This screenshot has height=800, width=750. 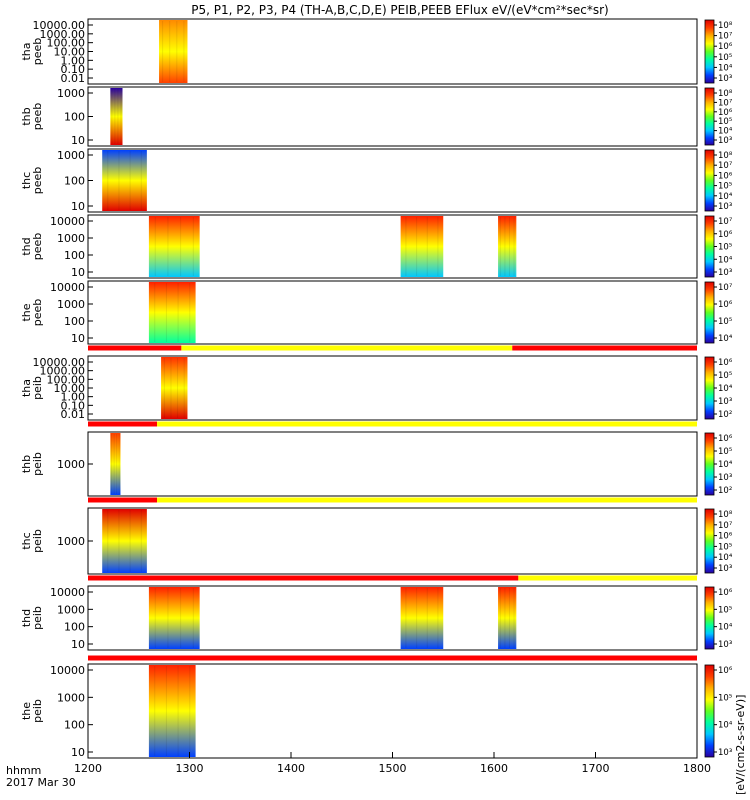 What do you see at coordinates (59, 362) in the screenshot?
I see `y-tick-label: 10000.00` at bounding box center [59, 362].